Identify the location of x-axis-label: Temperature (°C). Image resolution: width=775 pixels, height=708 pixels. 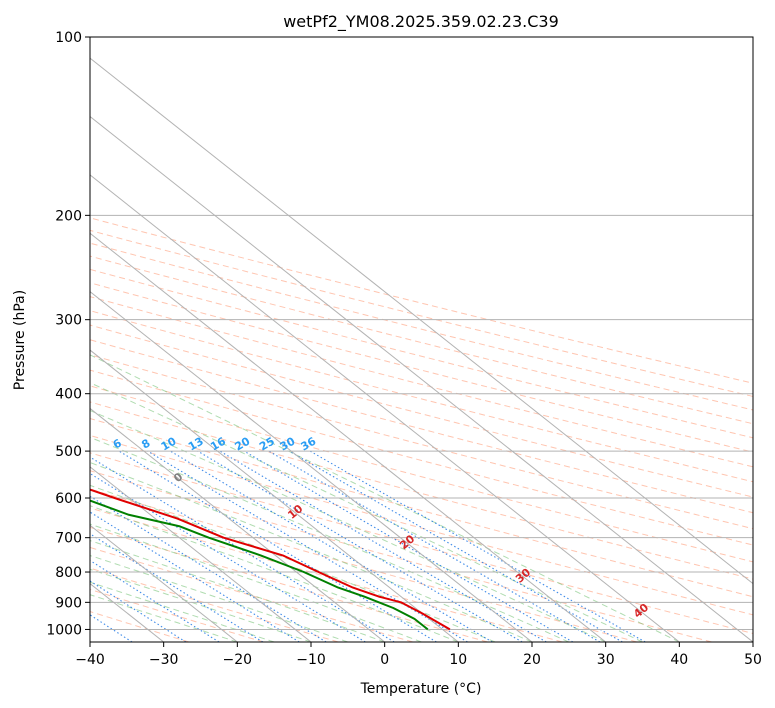
(421, 689).